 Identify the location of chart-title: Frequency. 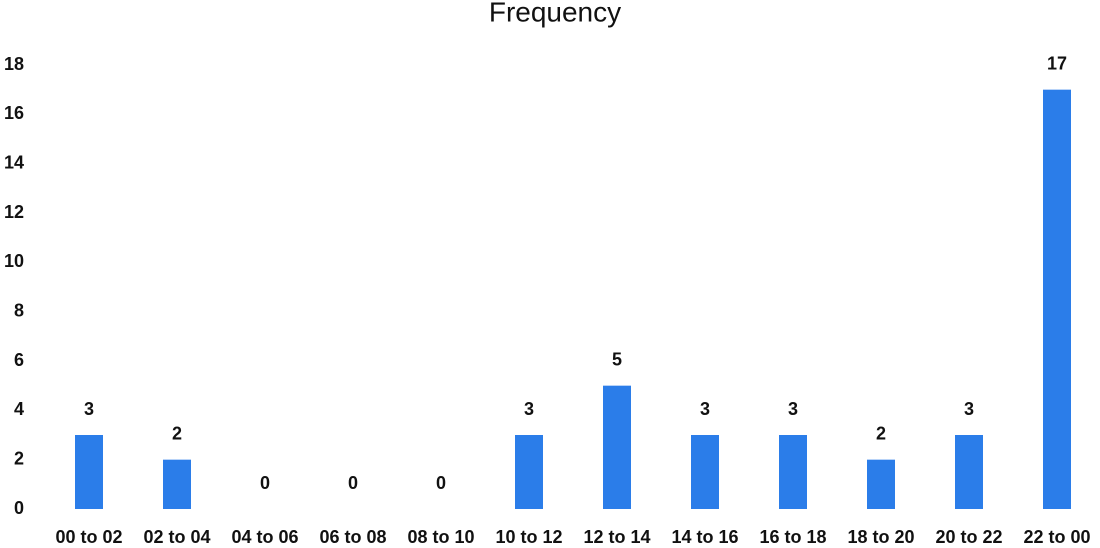
(555, 13).